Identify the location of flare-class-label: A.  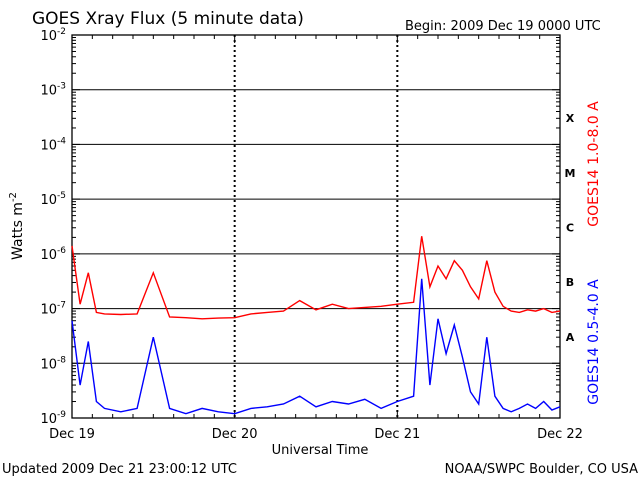
(570, 337).